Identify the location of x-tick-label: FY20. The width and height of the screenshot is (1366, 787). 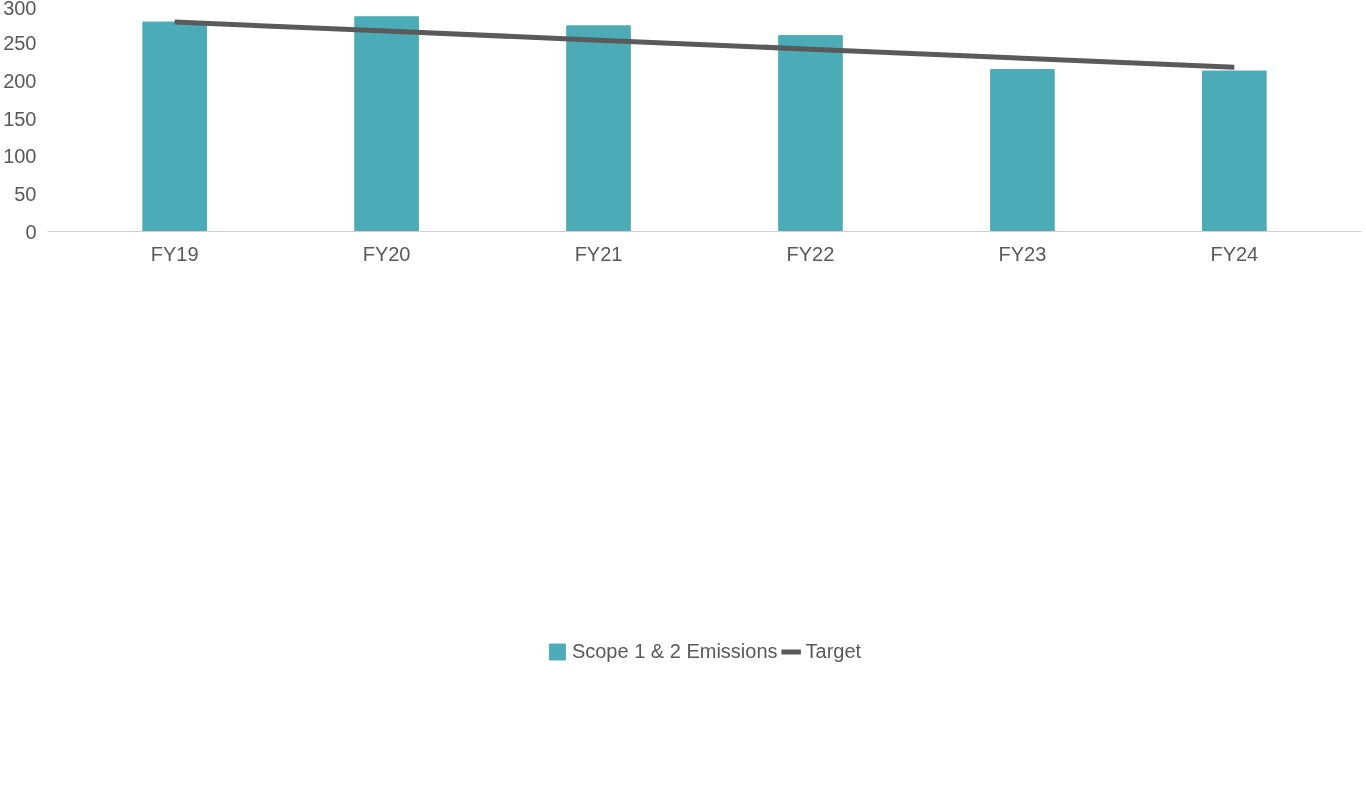
(386, 253).